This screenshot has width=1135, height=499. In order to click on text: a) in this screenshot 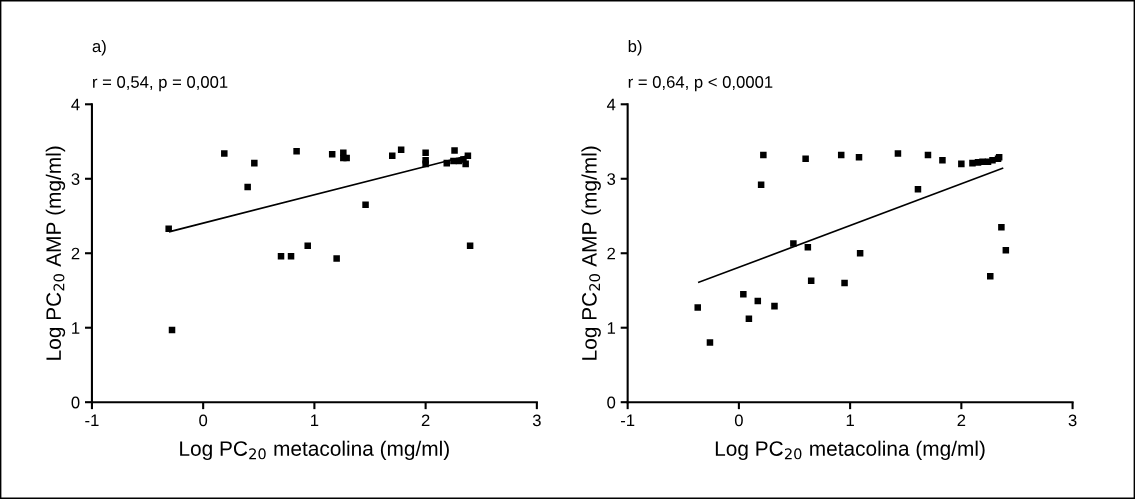, I will do `click(99, 47)`.